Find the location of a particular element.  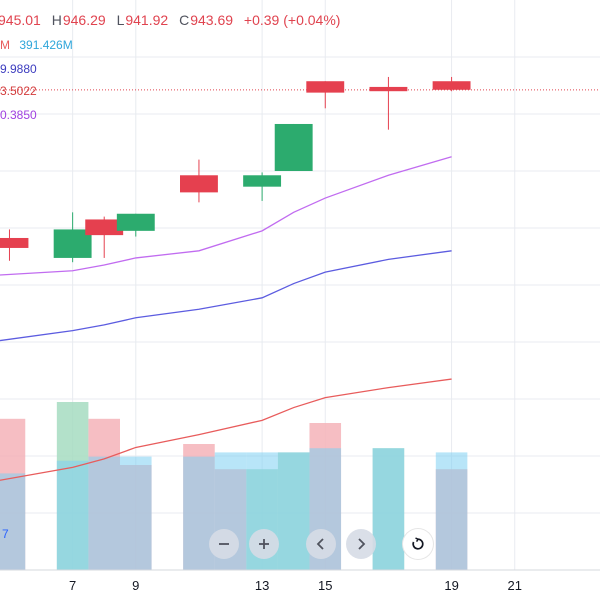

ma-blue-label: 9.9880 is located at coordinates (18, 69).